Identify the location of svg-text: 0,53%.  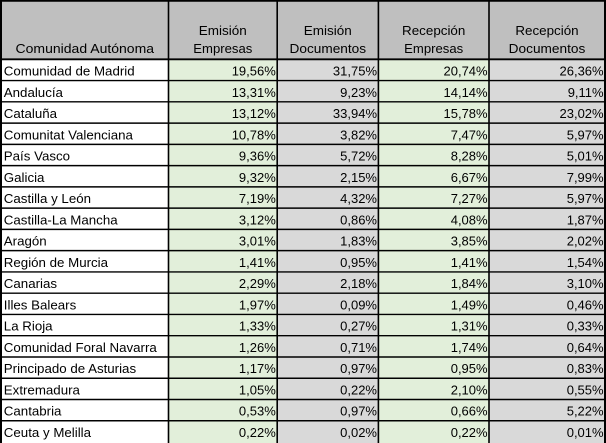
(257, 411).